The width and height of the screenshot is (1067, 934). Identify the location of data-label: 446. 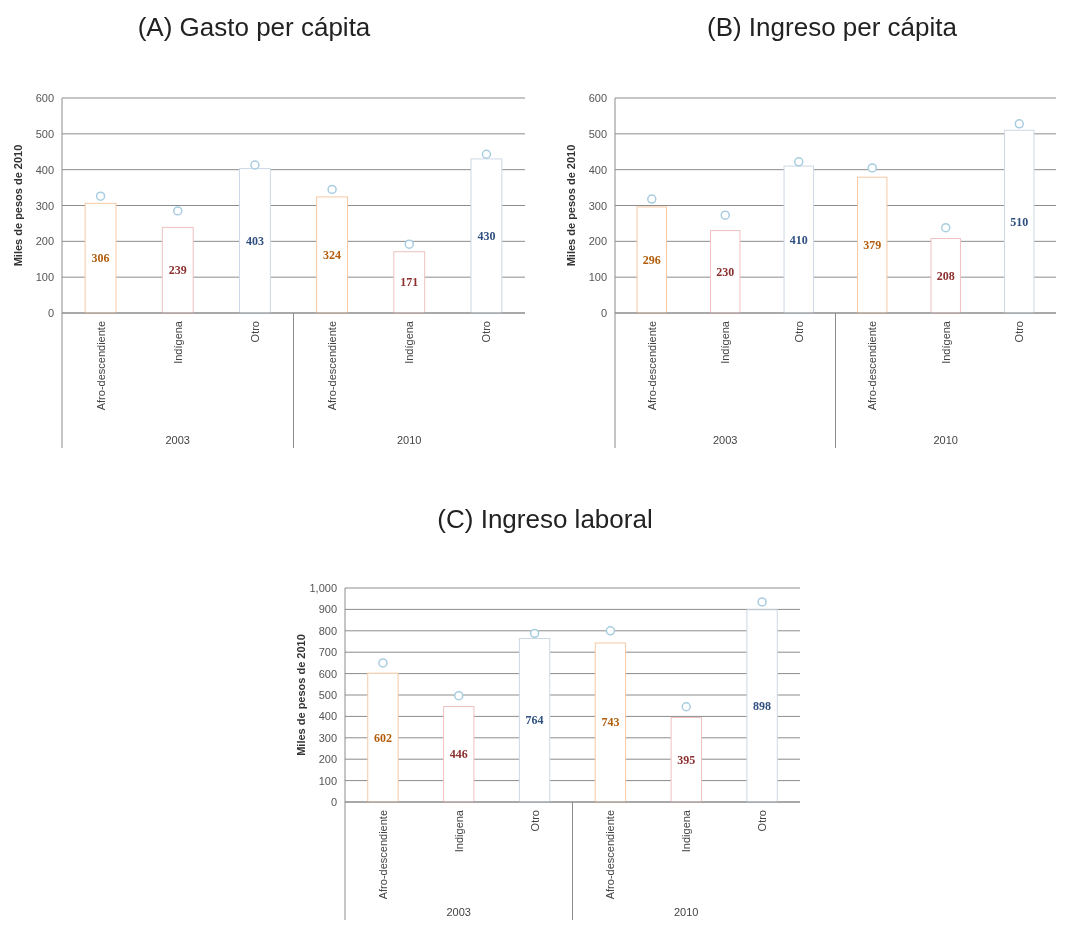
(458, 754).